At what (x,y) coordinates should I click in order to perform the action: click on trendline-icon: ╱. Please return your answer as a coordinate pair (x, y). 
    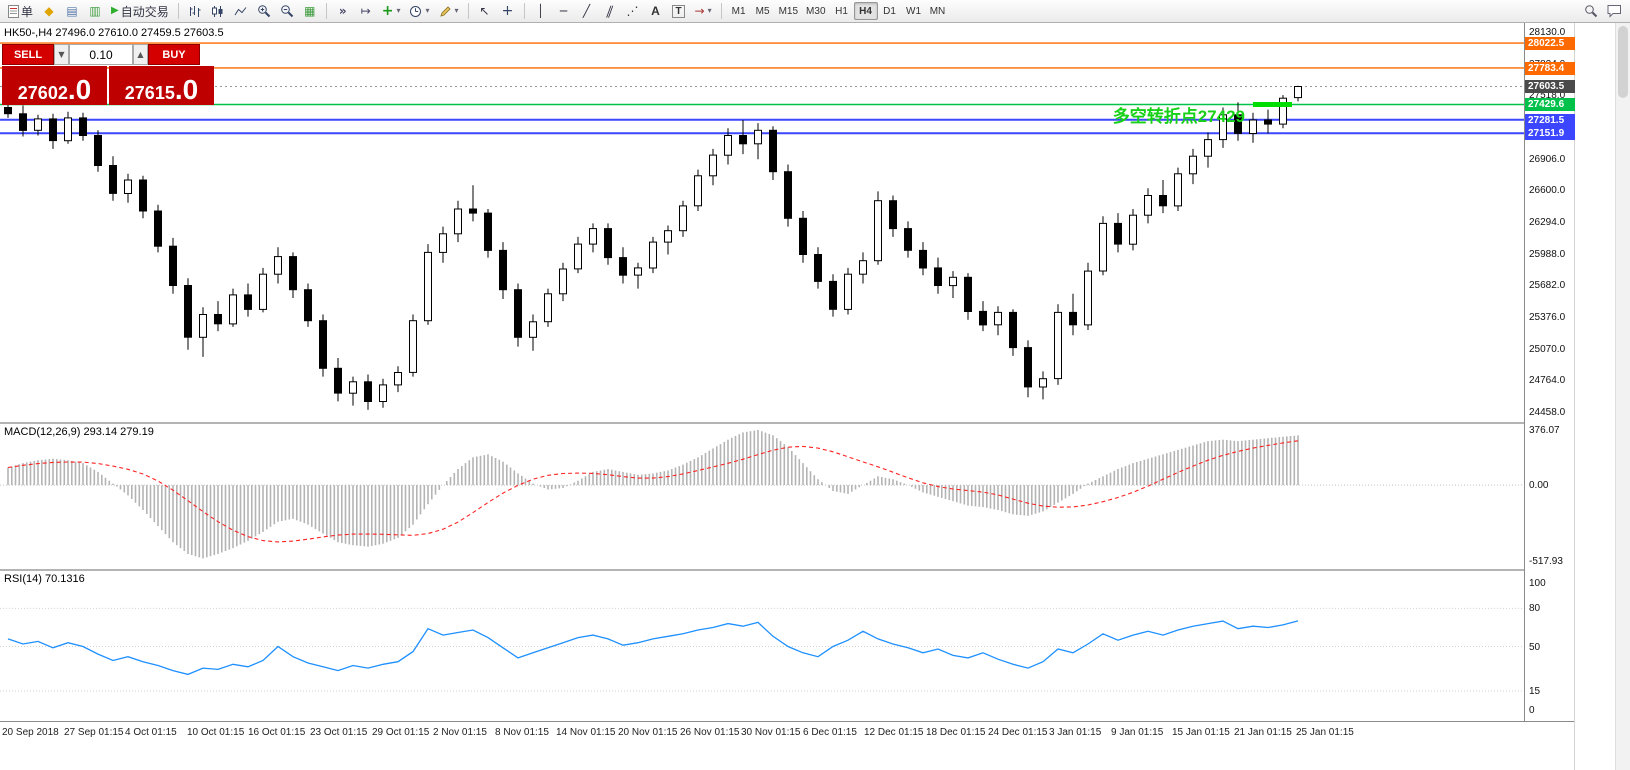
    Looking at the image, I should click on (586, 11).